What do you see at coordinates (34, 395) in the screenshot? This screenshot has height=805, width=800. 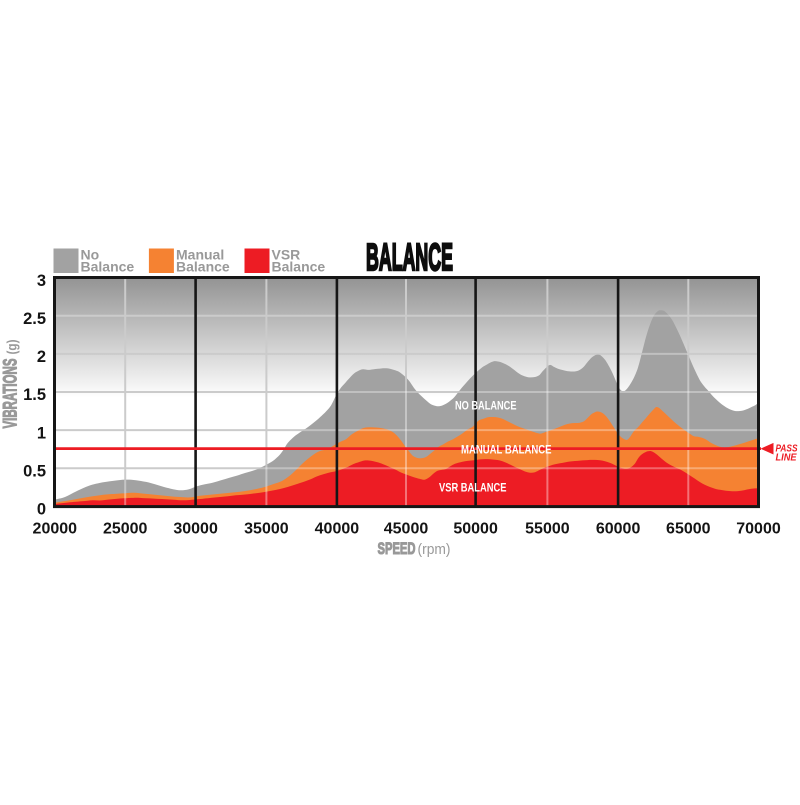 I see `svg-text: 1.5` at bounding box center [34, 395].